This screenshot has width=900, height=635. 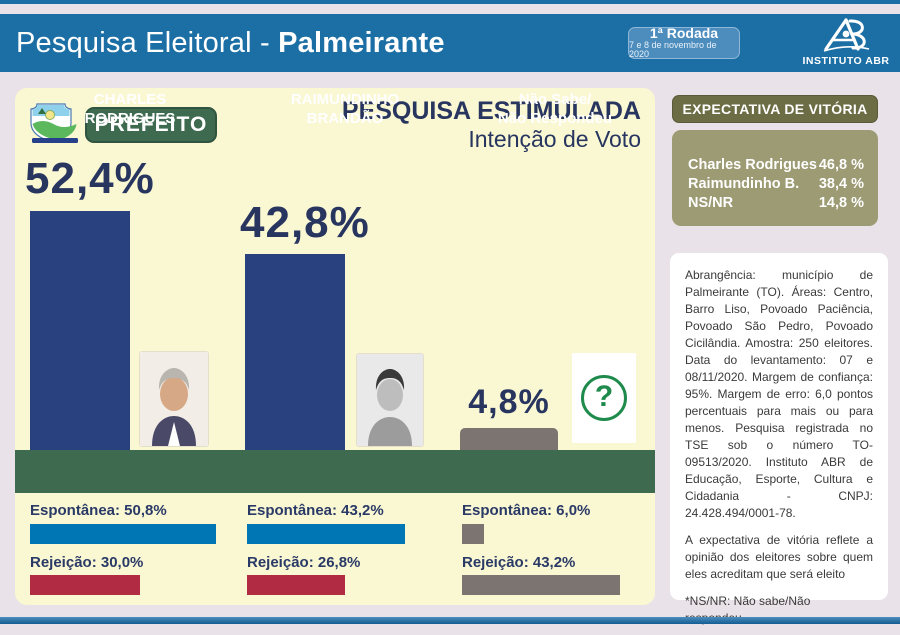 I want to click on expectativa-row: Charles Rodrigues 46,8 %, so click(x=776, y=165).